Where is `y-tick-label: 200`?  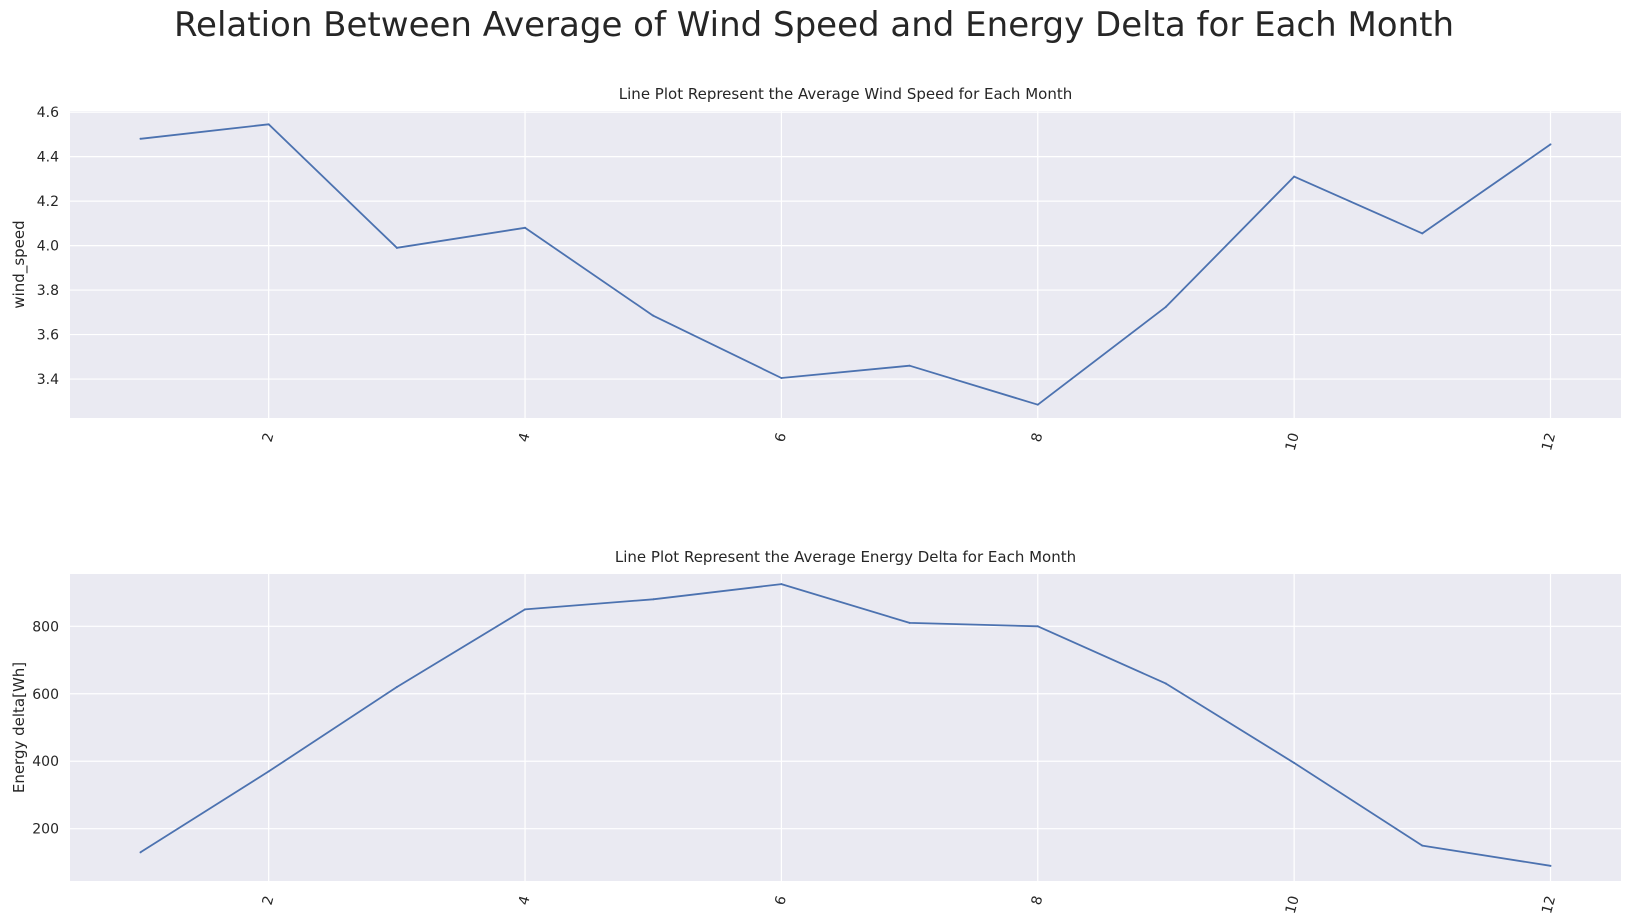 y-tick-label: 200 is located at coordinates (45, 830).